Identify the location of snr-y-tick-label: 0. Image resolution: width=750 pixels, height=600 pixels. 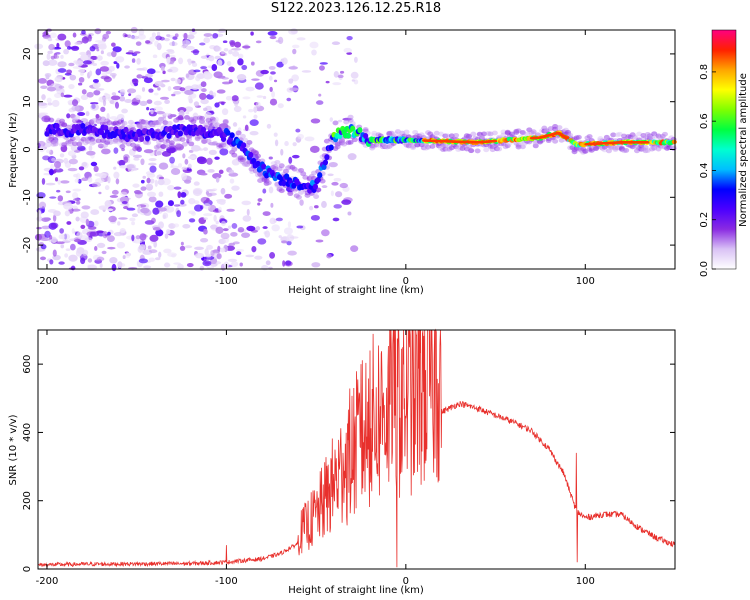
(27, 569).